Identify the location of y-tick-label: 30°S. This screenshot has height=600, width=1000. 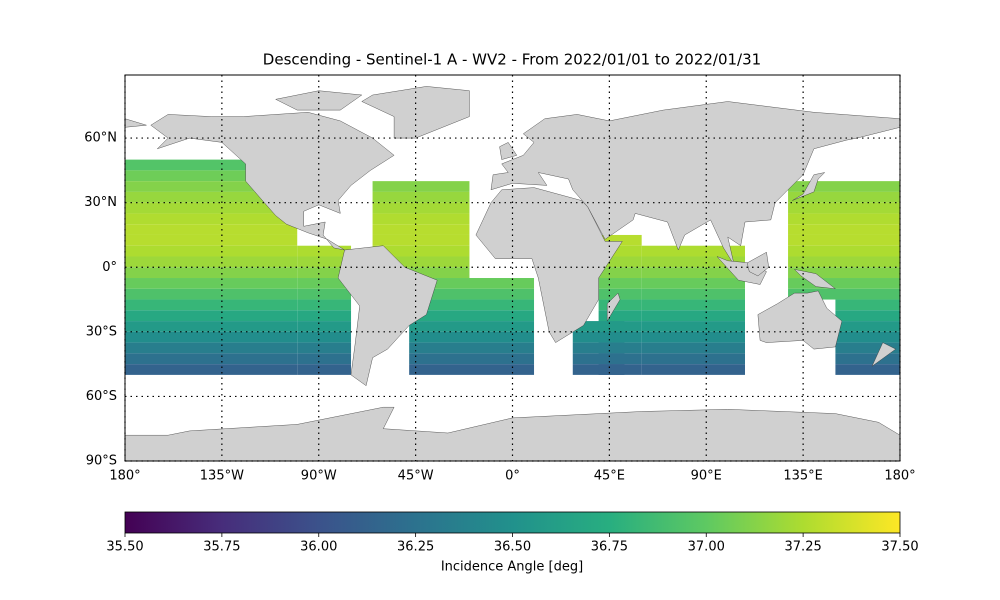
(101, 331).